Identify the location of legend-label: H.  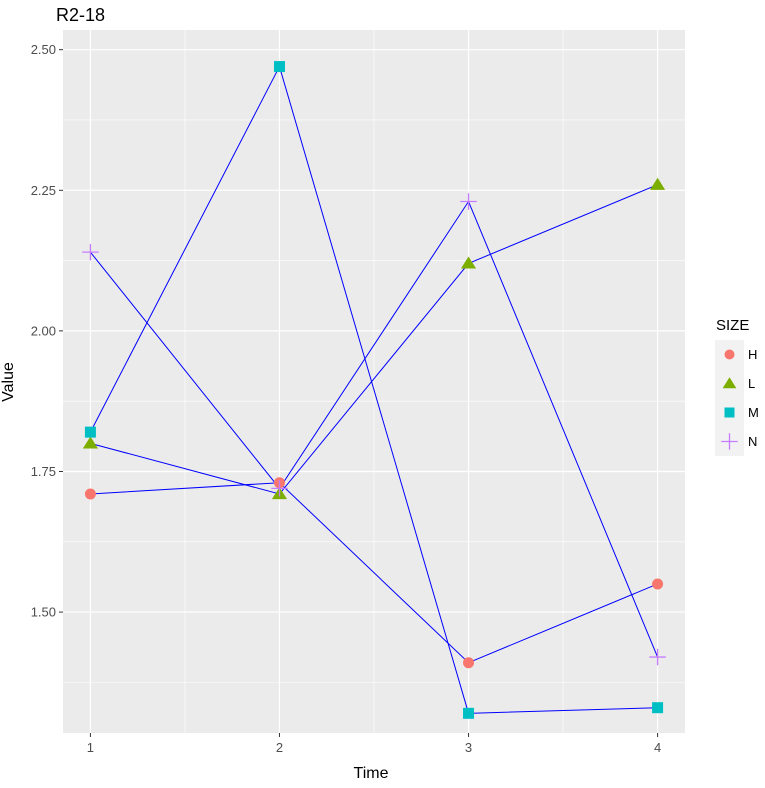
(752, 354).